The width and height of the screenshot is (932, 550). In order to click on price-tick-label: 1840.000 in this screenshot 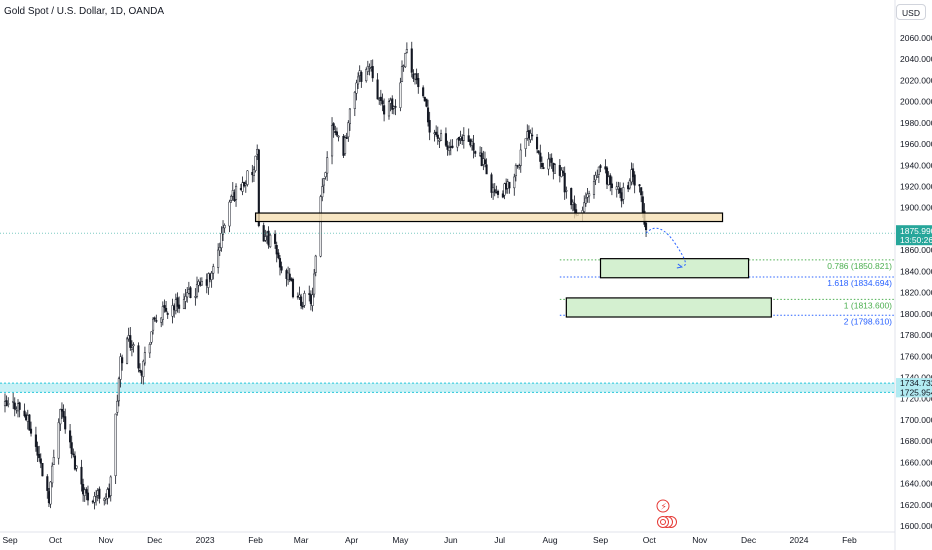, I will do `click(916, 271)`.